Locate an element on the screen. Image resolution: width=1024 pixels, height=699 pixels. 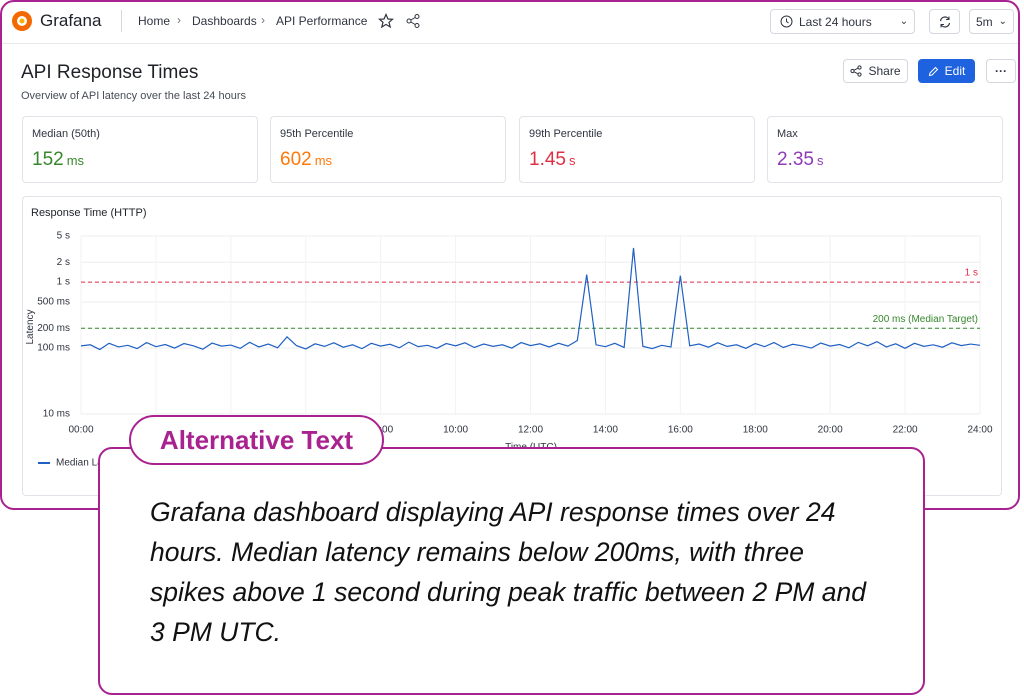
x-tick-label: 20:00 is located at coordinates (830, 430).